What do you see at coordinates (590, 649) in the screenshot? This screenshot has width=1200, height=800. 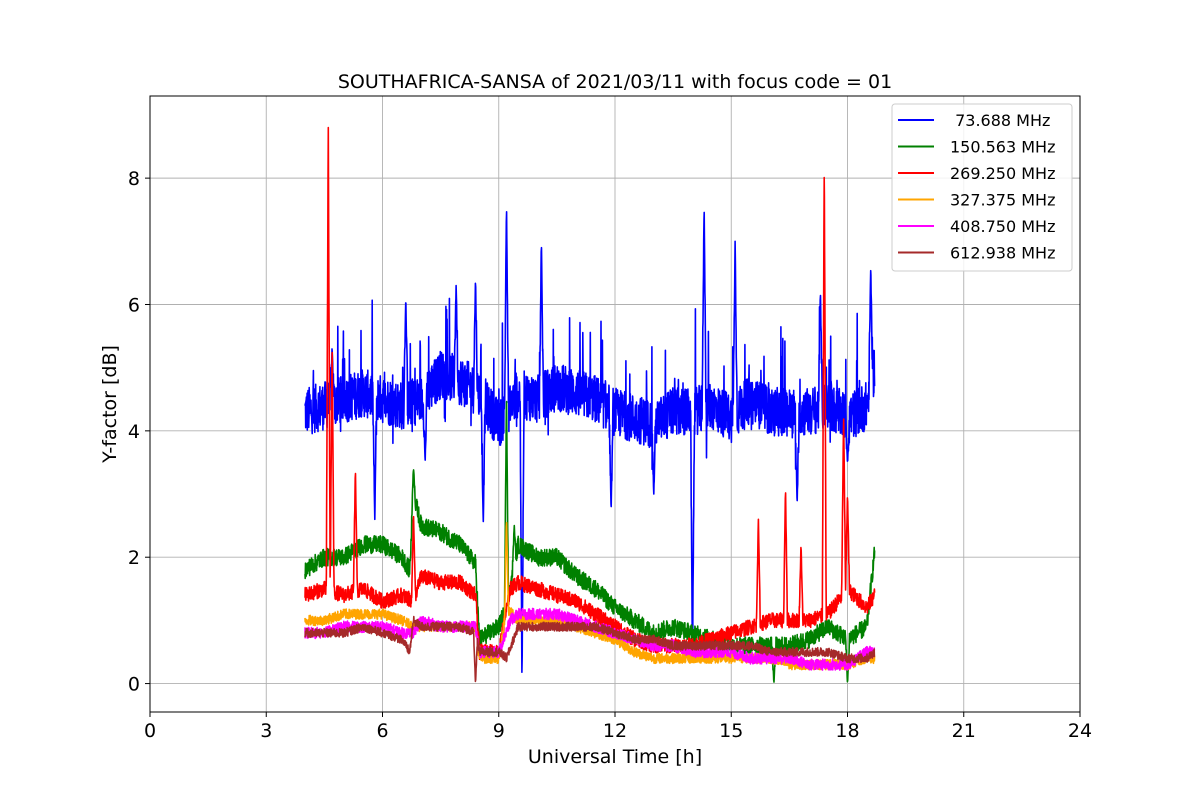 I see `series-line` at bounding box center [590, 649].